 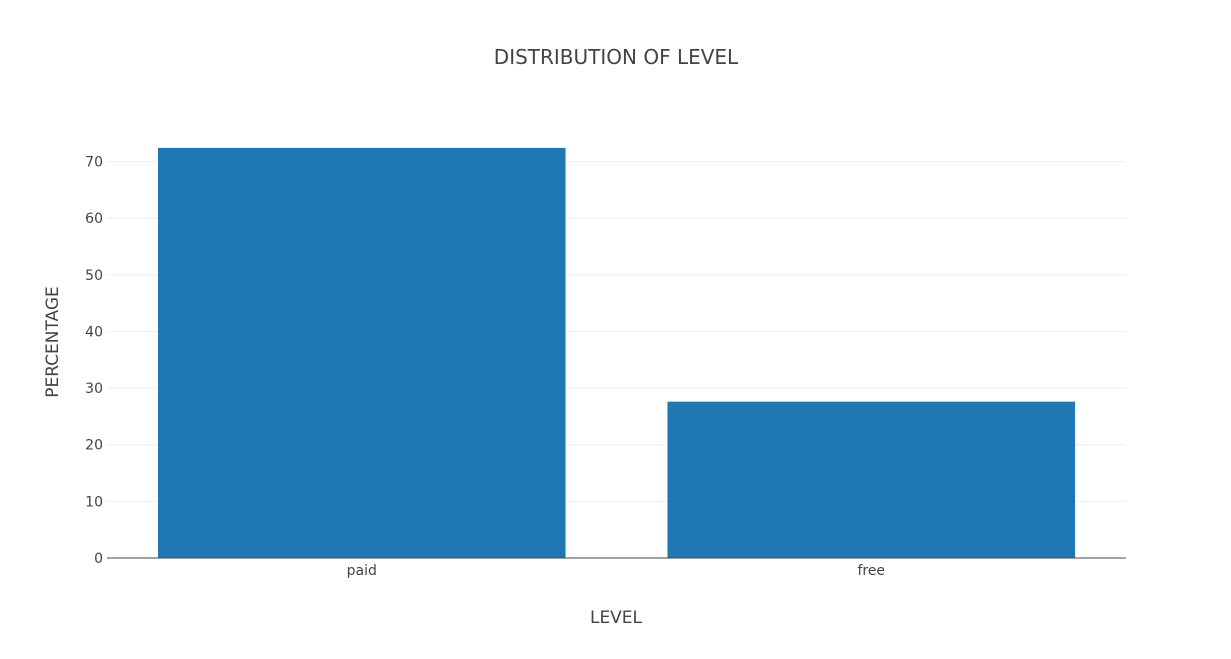 I want to click on y-tick-label: 10, so click(x=94, y=502).